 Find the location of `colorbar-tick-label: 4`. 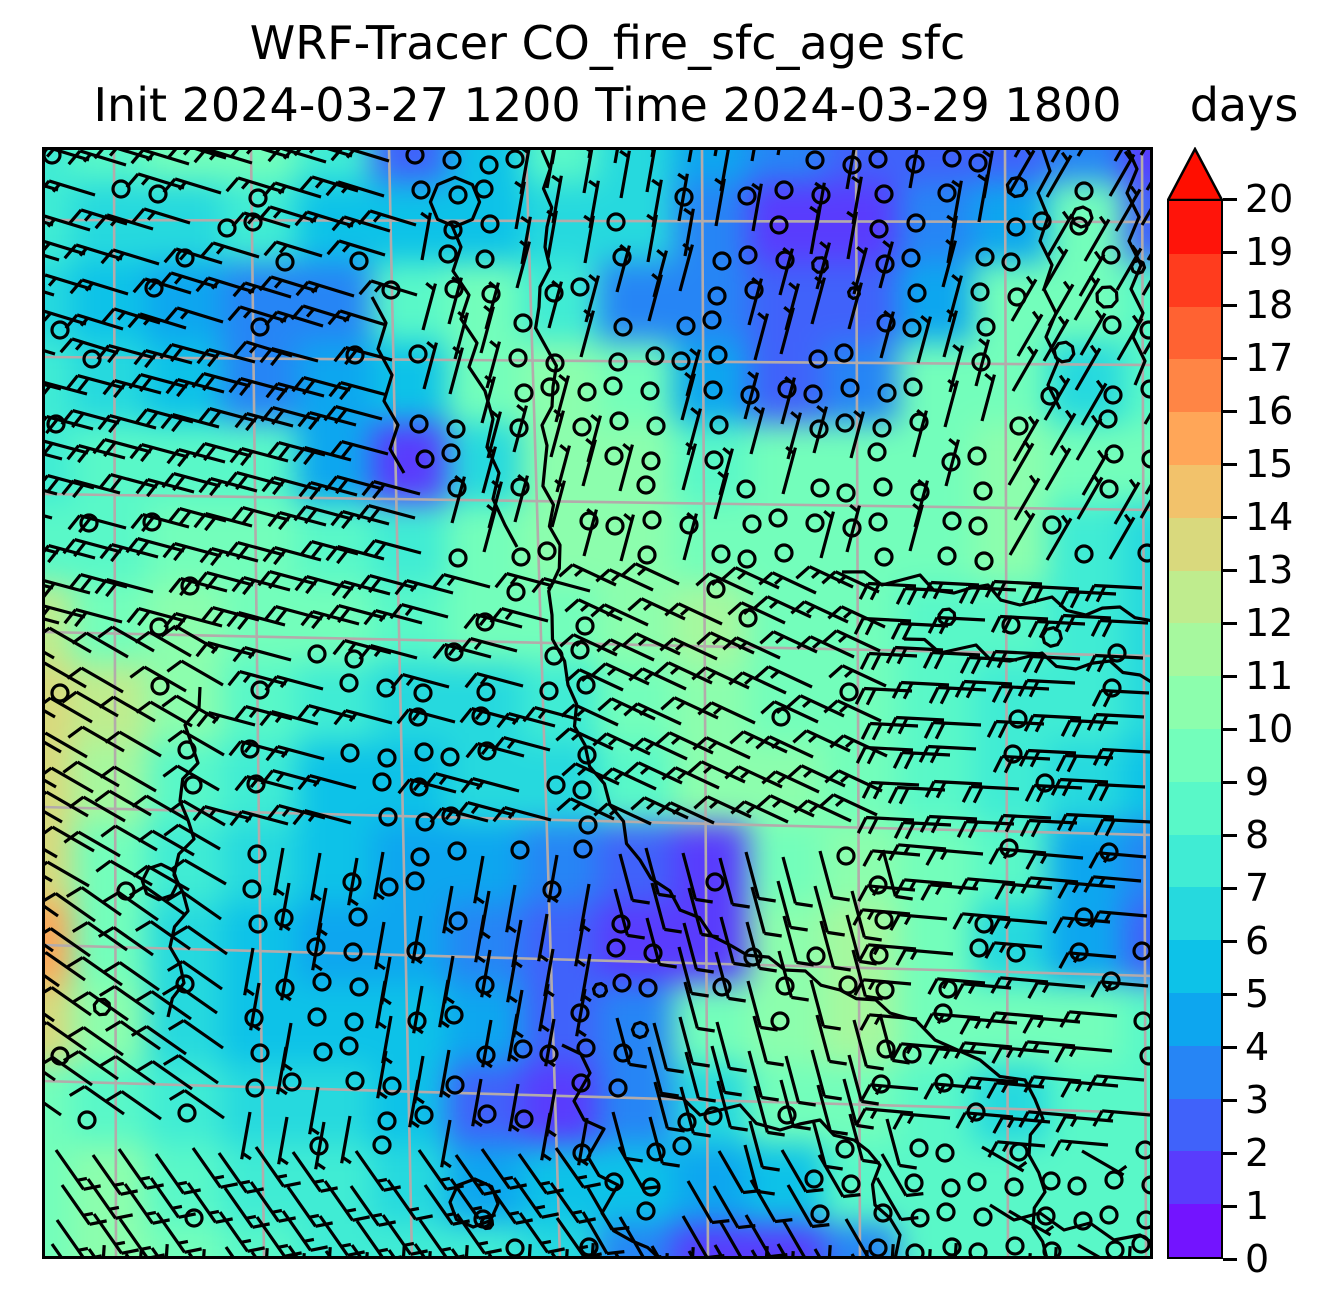

colorbar-tick-label: 4 is located at coordinates (1257, 1047).